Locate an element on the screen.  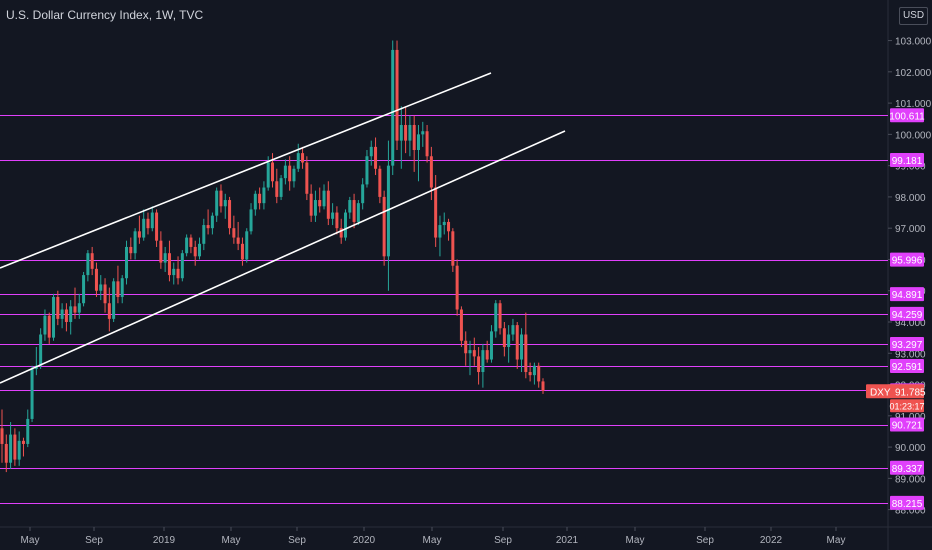
level-label: 99.181 is located at coordinates (907, 161).